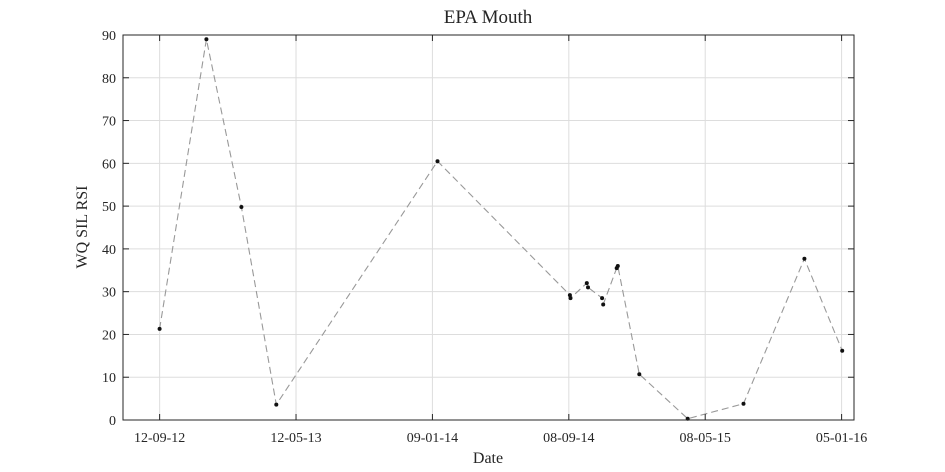 The width and height of the screenshot is (945, 472). I want to click on y-tick-label: 0, so click(112, 421).